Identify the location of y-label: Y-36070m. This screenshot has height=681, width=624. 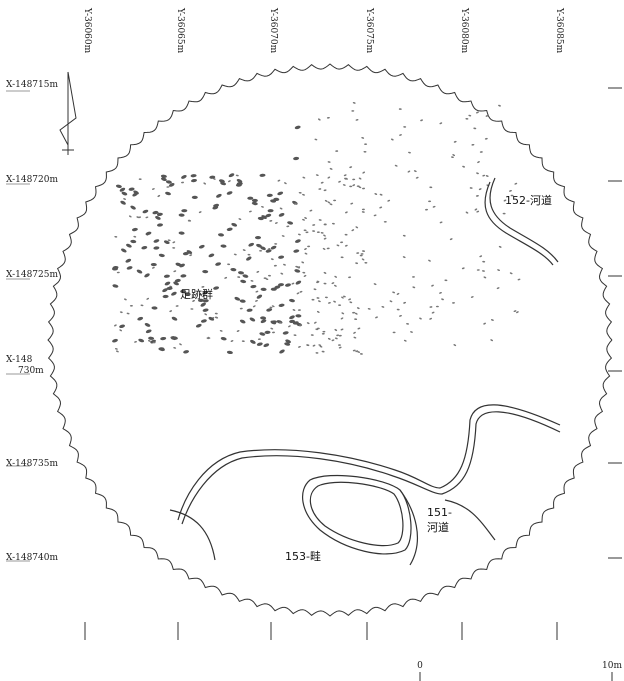
(273, 30).